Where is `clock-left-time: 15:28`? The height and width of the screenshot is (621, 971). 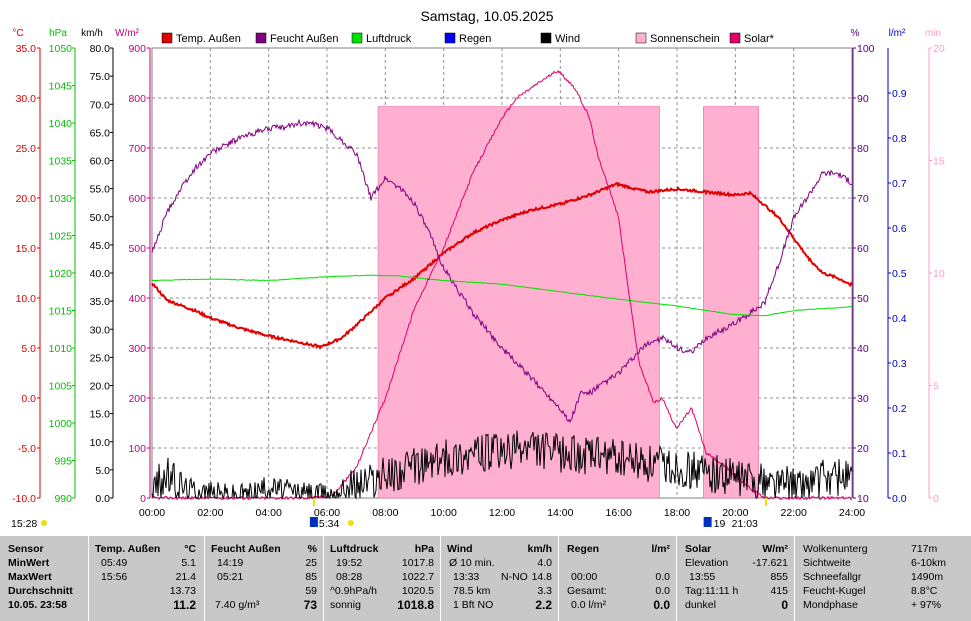 clock-left-time: 15:28 is located at coordinates (24, 524).